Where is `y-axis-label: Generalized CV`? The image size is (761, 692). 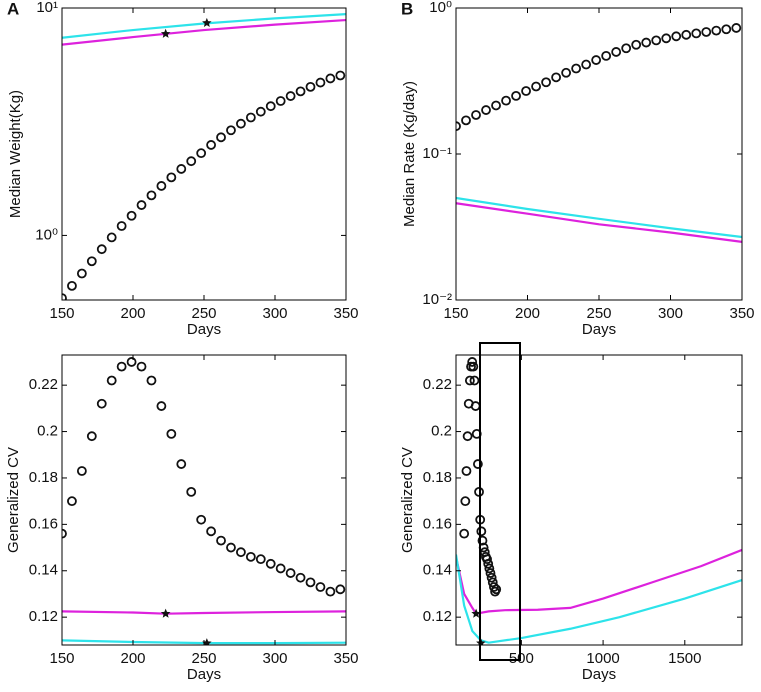 y-axis-label: Generalized CV is located at coordinates (13, 500).